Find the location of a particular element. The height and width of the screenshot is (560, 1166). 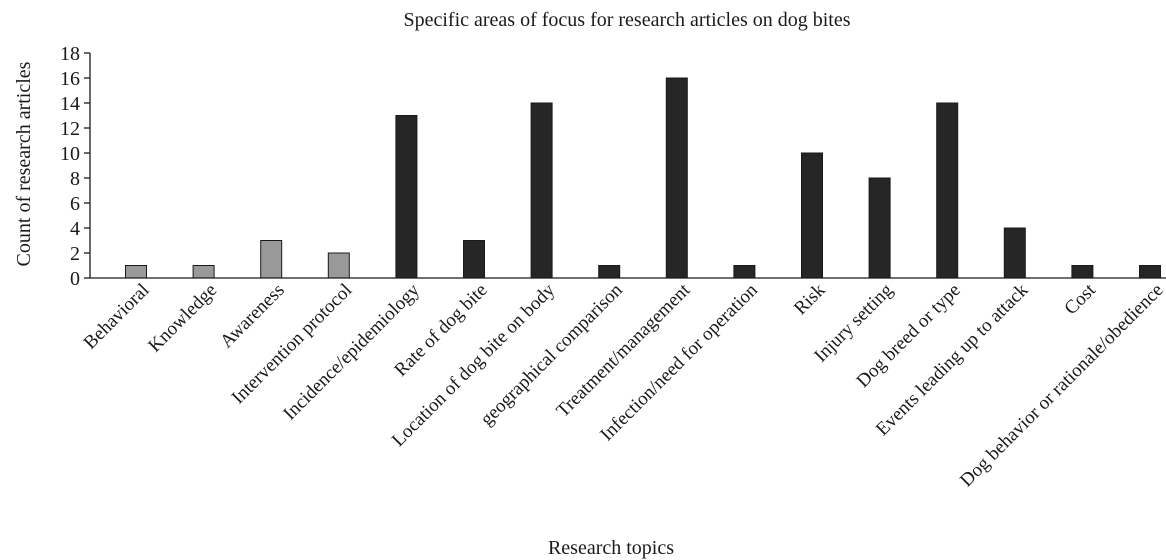

x-category-label: Treatment/management is located at coordinates (623, 350).